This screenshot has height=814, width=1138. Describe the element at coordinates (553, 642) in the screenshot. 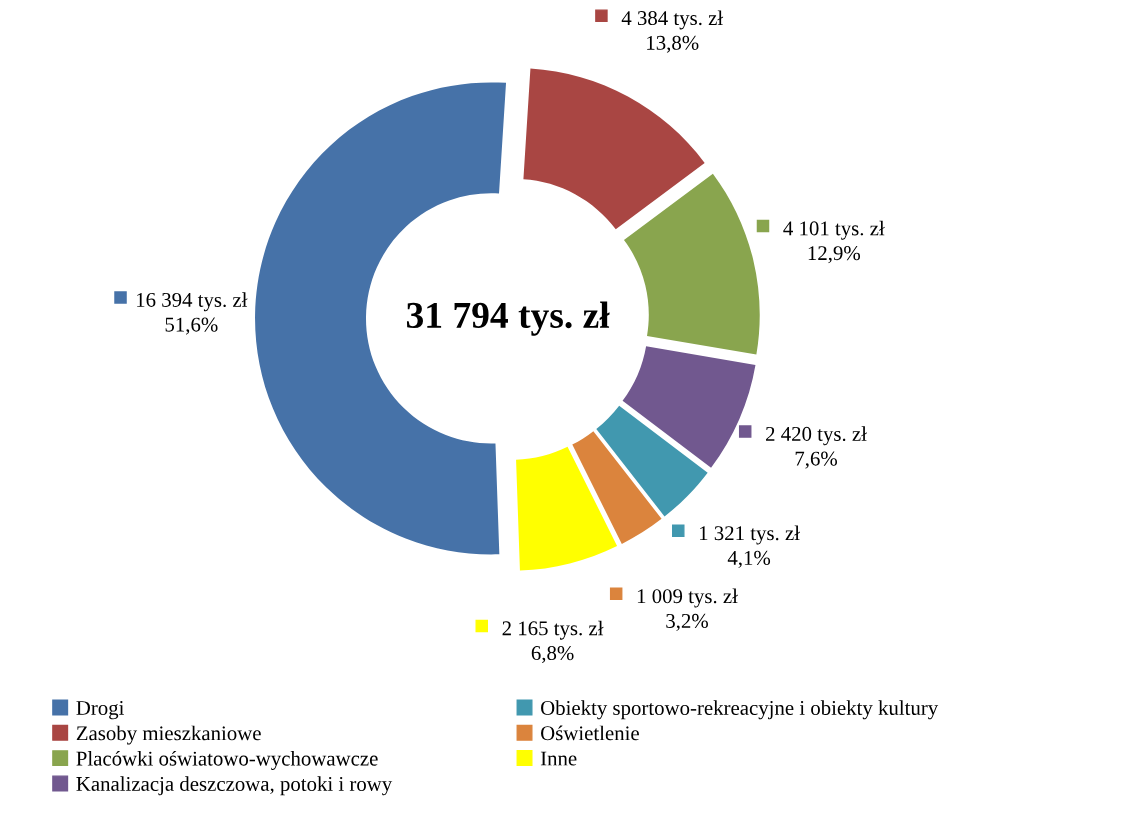

I see `data-label: 2 165 tys. zł 6,8%` at that location.